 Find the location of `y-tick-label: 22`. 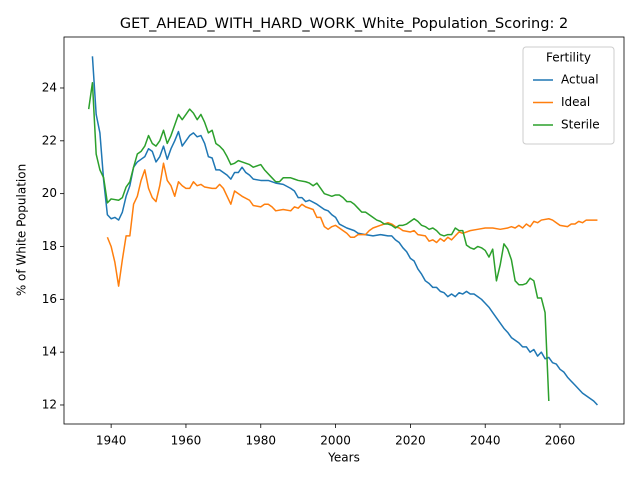

y-tick-label: 22 is located at coordinates (49, 140).